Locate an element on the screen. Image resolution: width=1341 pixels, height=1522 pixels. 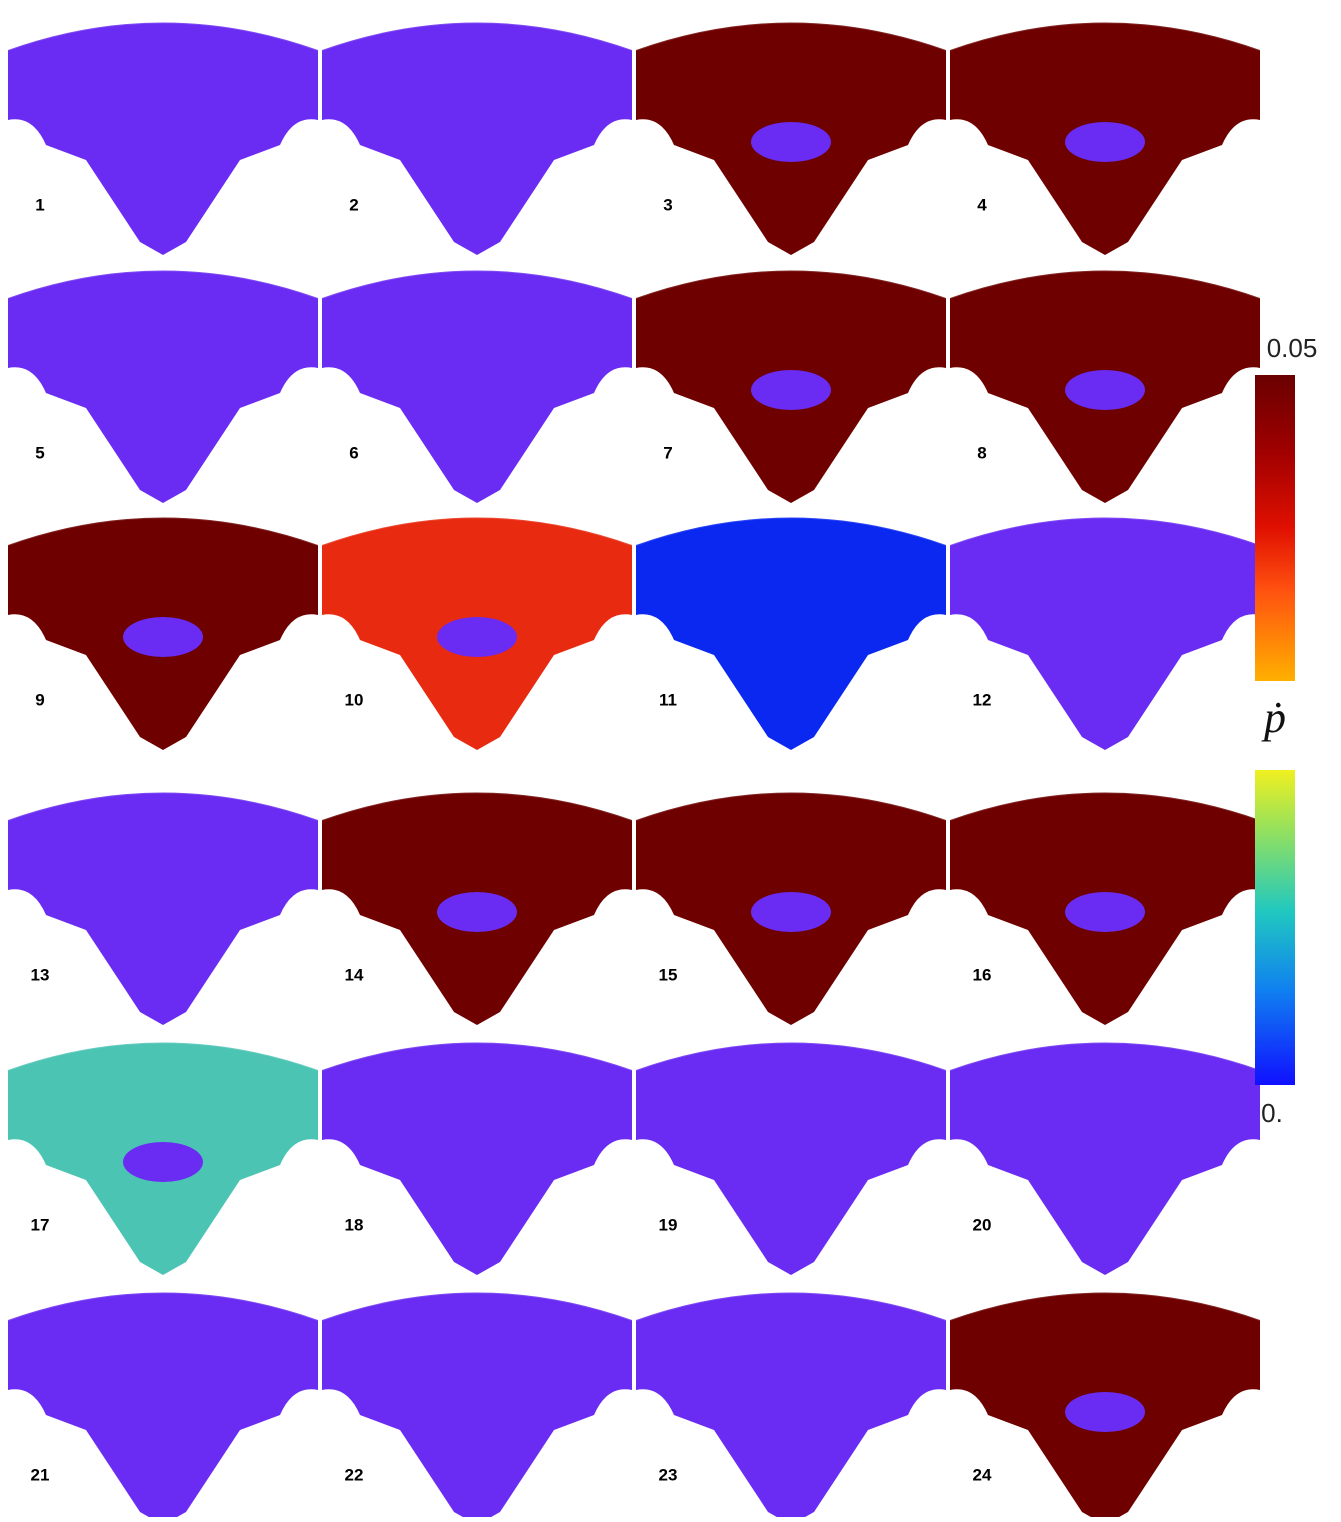
panel-label: 15 is located at coordinates (668, 974).